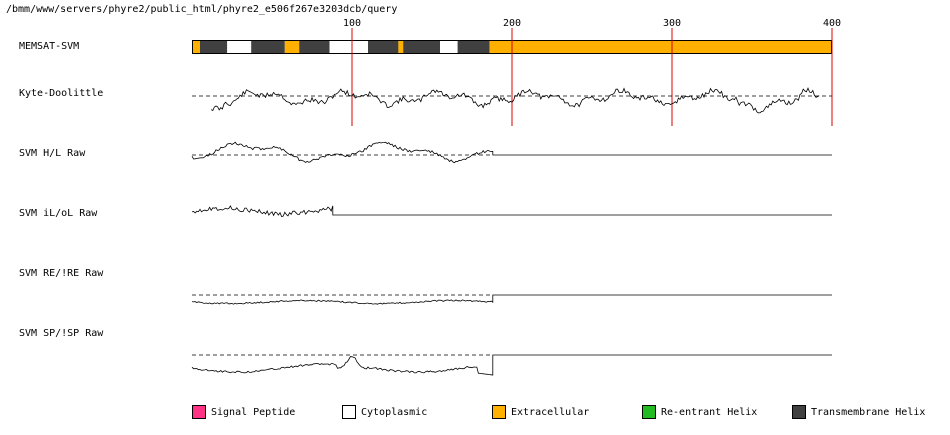 The image size is (950, 435). What do you see at coordinates (512, 23) in the screenshot?
I see `axis-tick-label: 200` at bounding box center [512, 23].